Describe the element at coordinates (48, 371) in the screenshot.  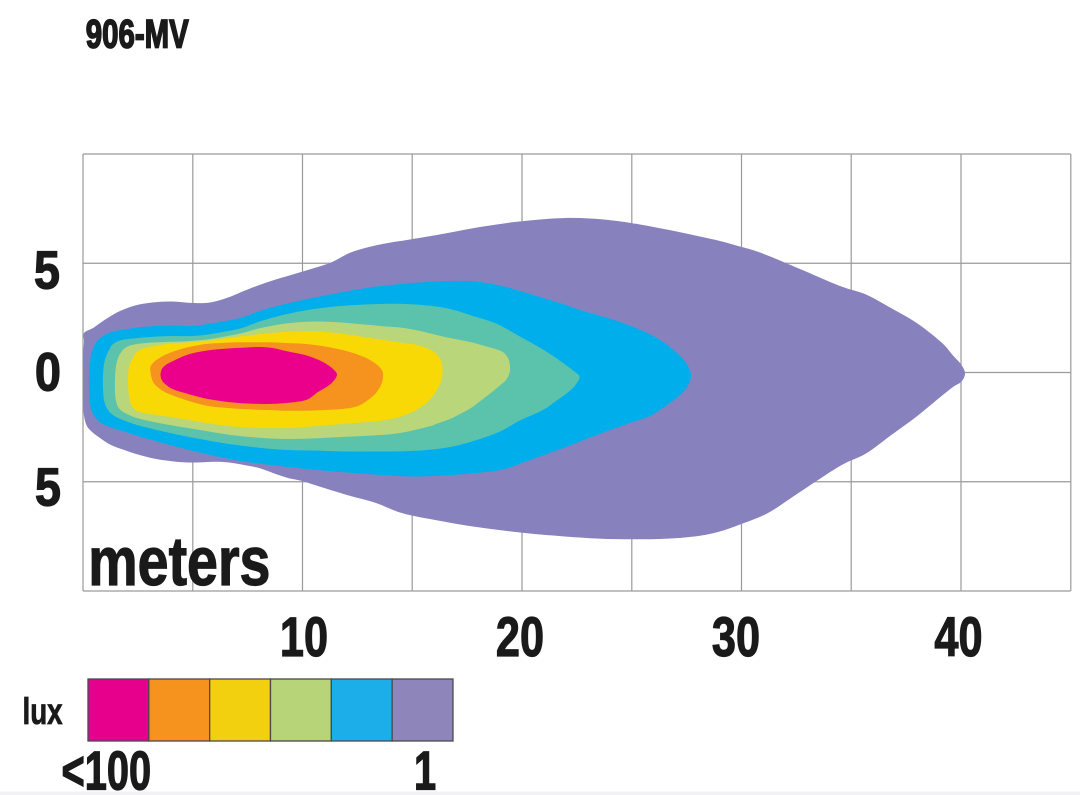
I see `svg-text: 0` at that location.